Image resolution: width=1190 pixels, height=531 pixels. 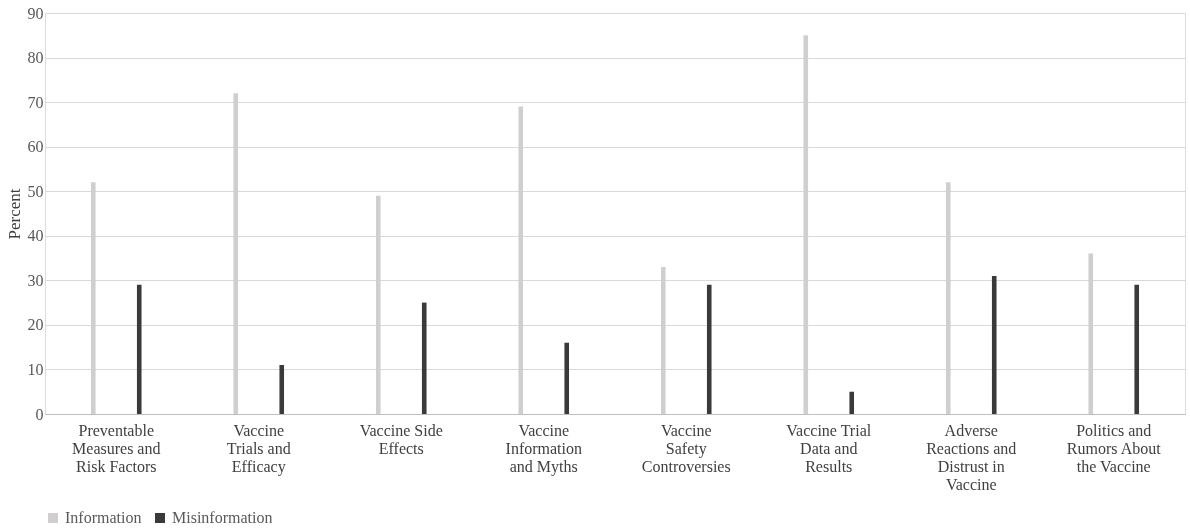 I want to click on y-tick-label: 80, so click(x=35, y=58).